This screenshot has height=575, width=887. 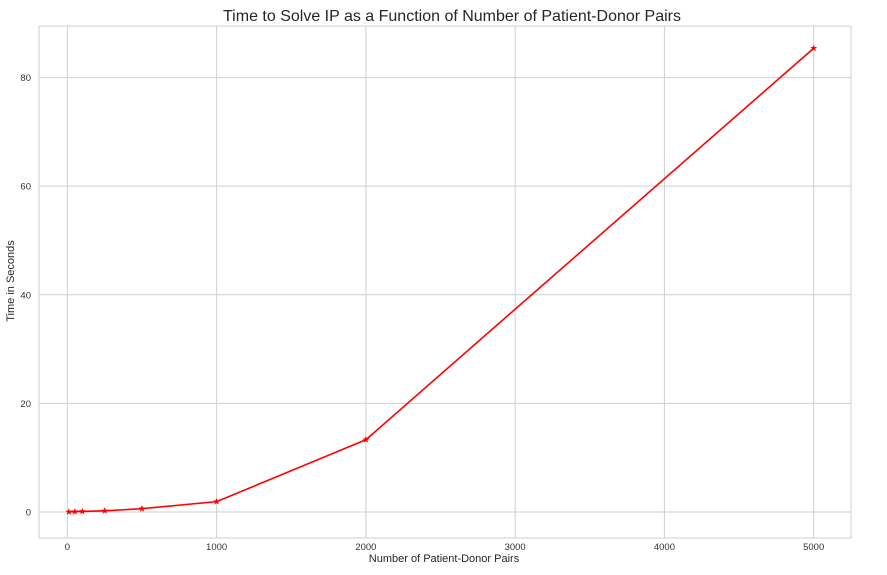 What do you see at coordinates (28, 512) in the screenshot?
I see `y-tick-label: 0` at bounding box center [28, 512].